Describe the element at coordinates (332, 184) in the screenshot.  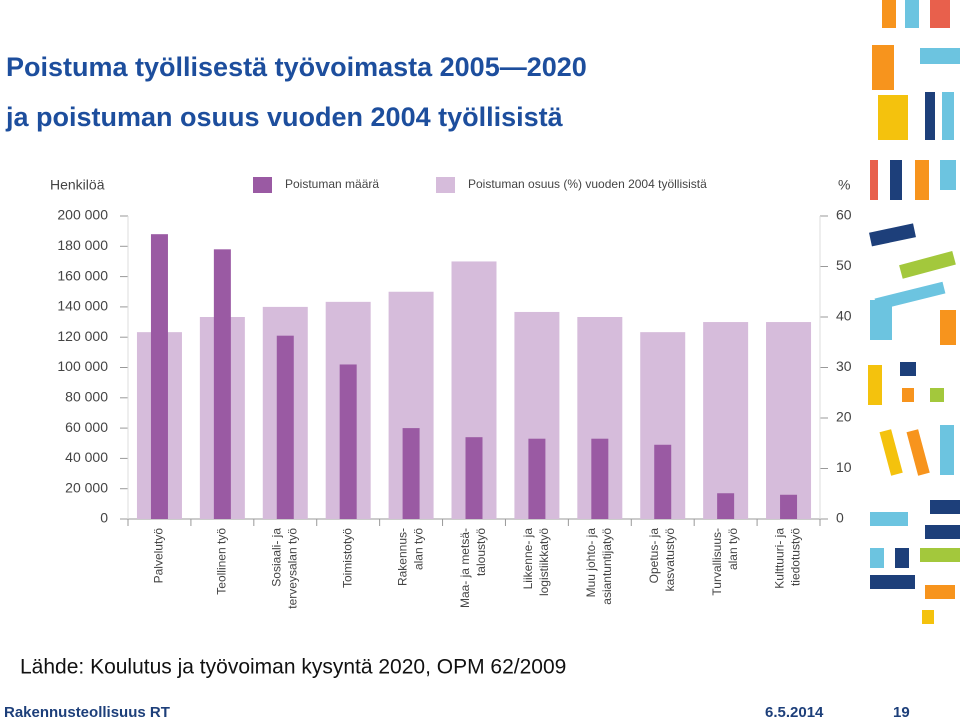
I see `legend-label: Poistuman määrä` at that location.